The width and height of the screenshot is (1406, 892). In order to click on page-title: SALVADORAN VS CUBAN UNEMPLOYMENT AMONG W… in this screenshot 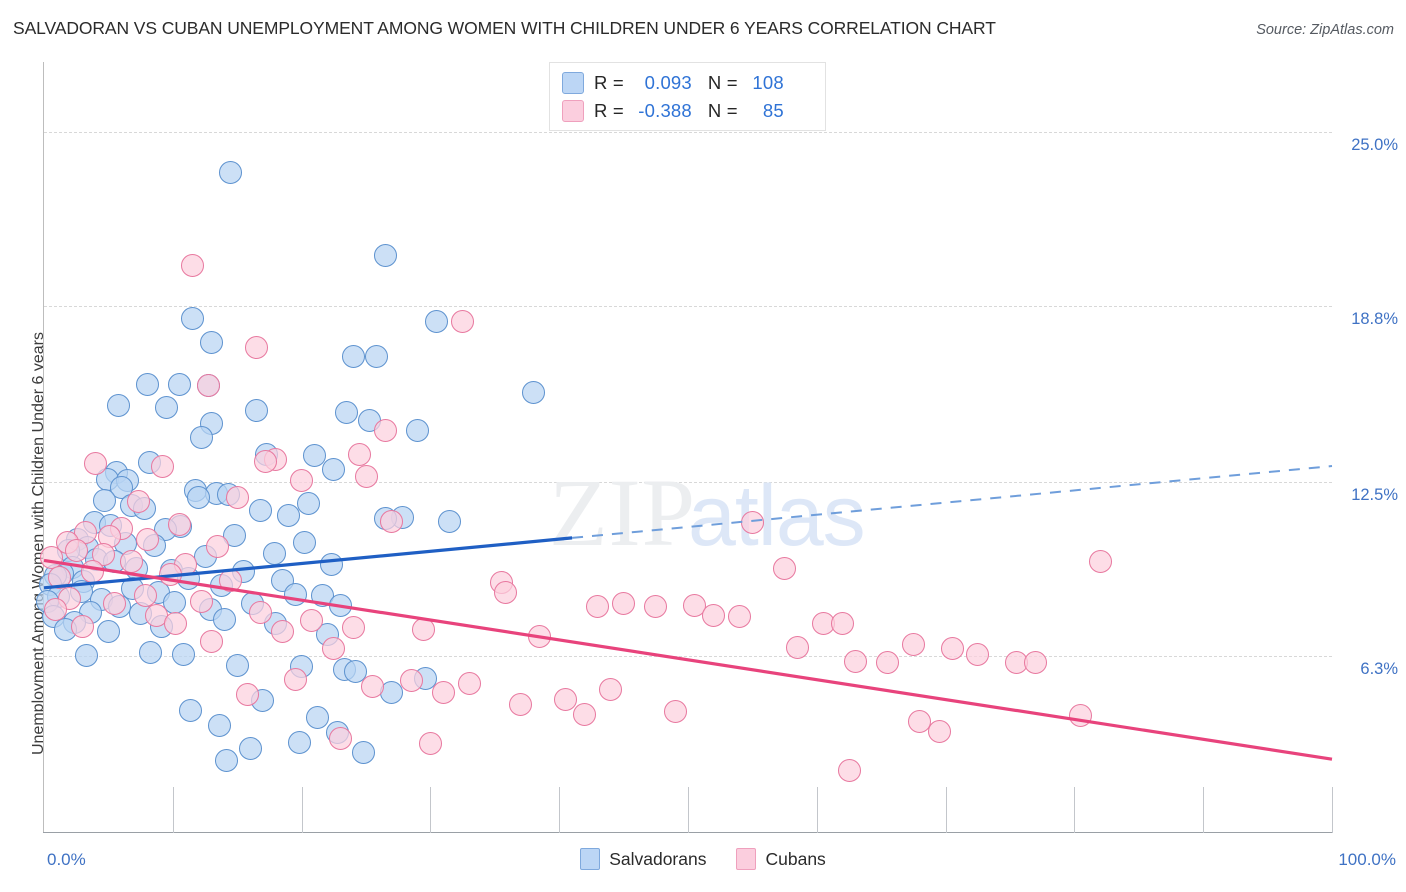, I will do `click(504, 28)`.